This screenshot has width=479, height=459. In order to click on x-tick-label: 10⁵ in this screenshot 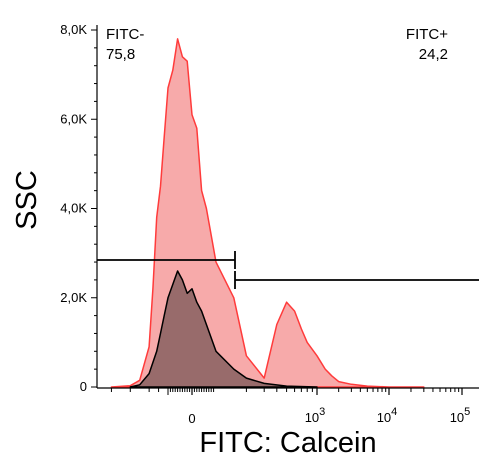, I will do `click(460, 415)`.